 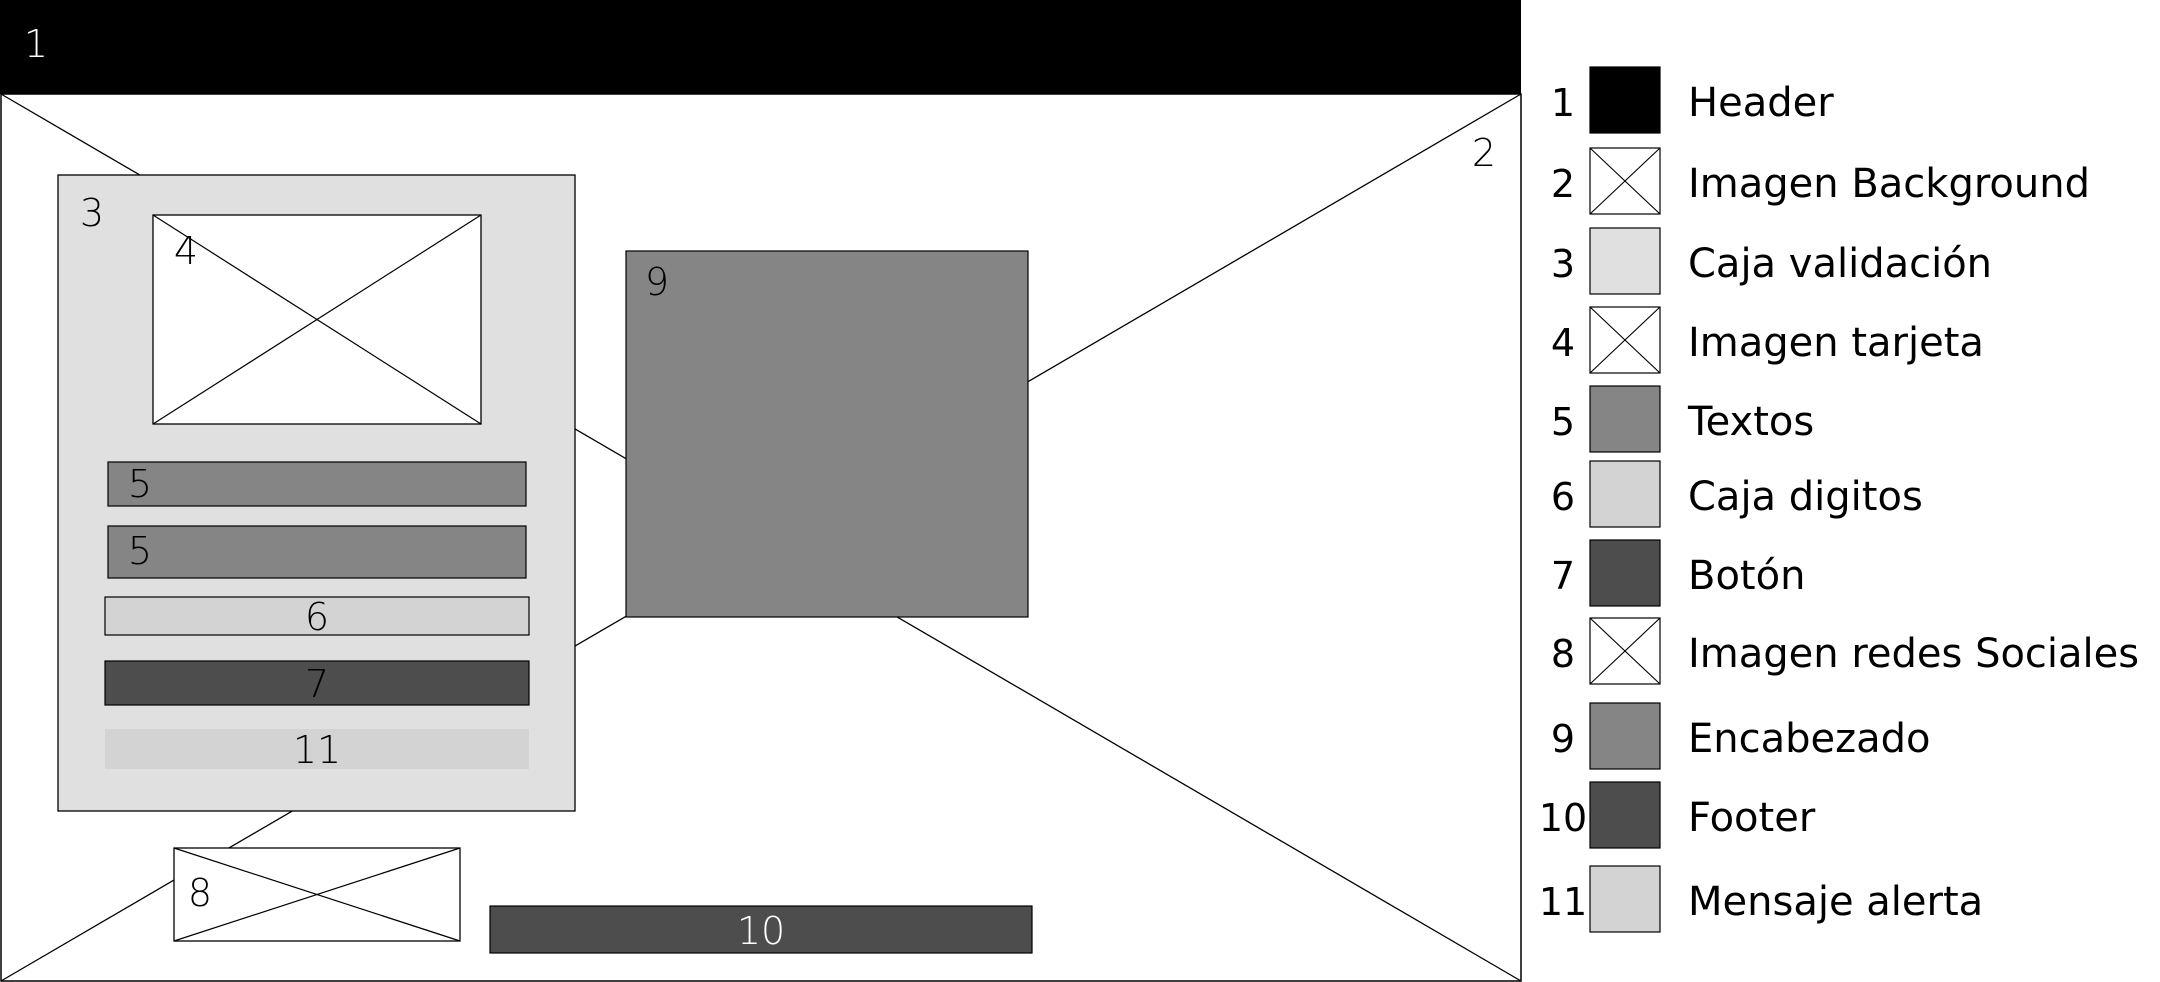 I want to click on button-block-number: 7, so click(x=317, y=684).